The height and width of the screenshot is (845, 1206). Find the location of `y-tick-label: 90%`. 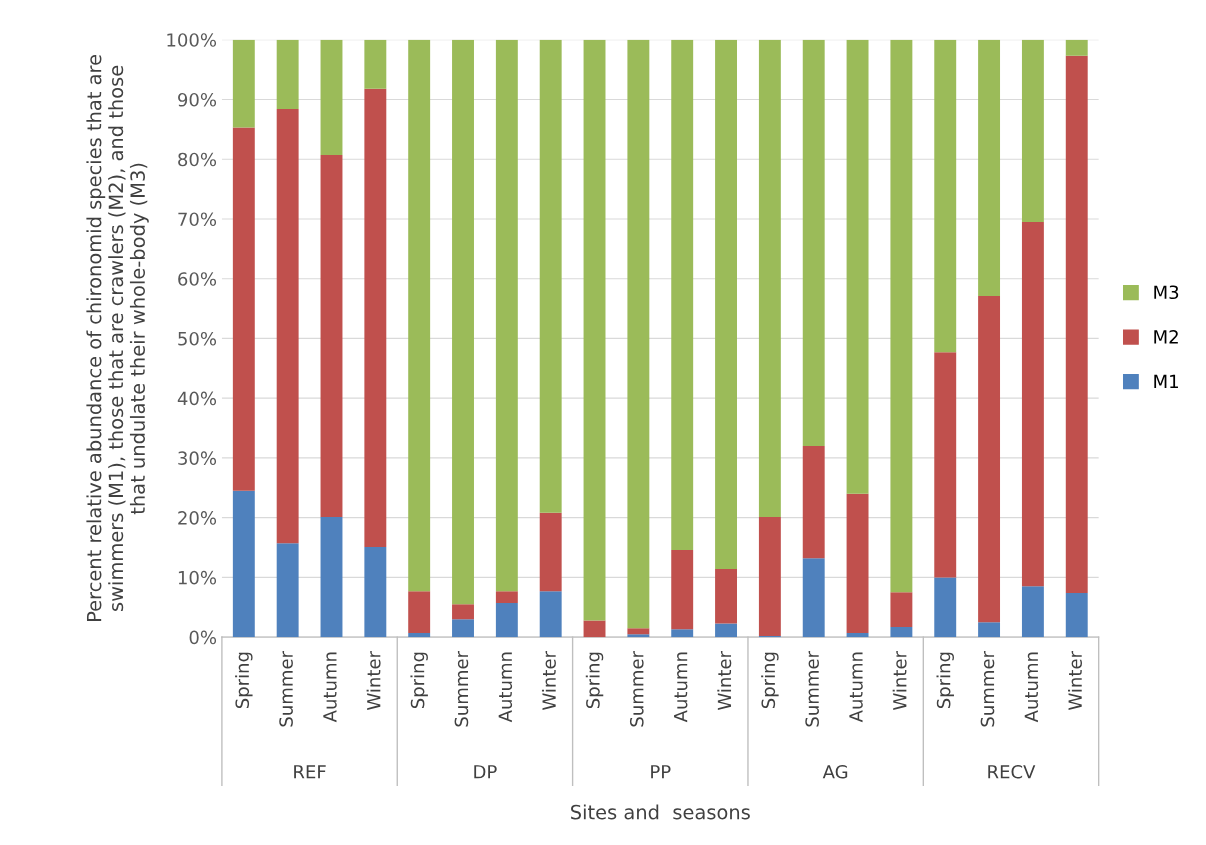

y-tick-label: 90% is located at coordinates (197, 99).